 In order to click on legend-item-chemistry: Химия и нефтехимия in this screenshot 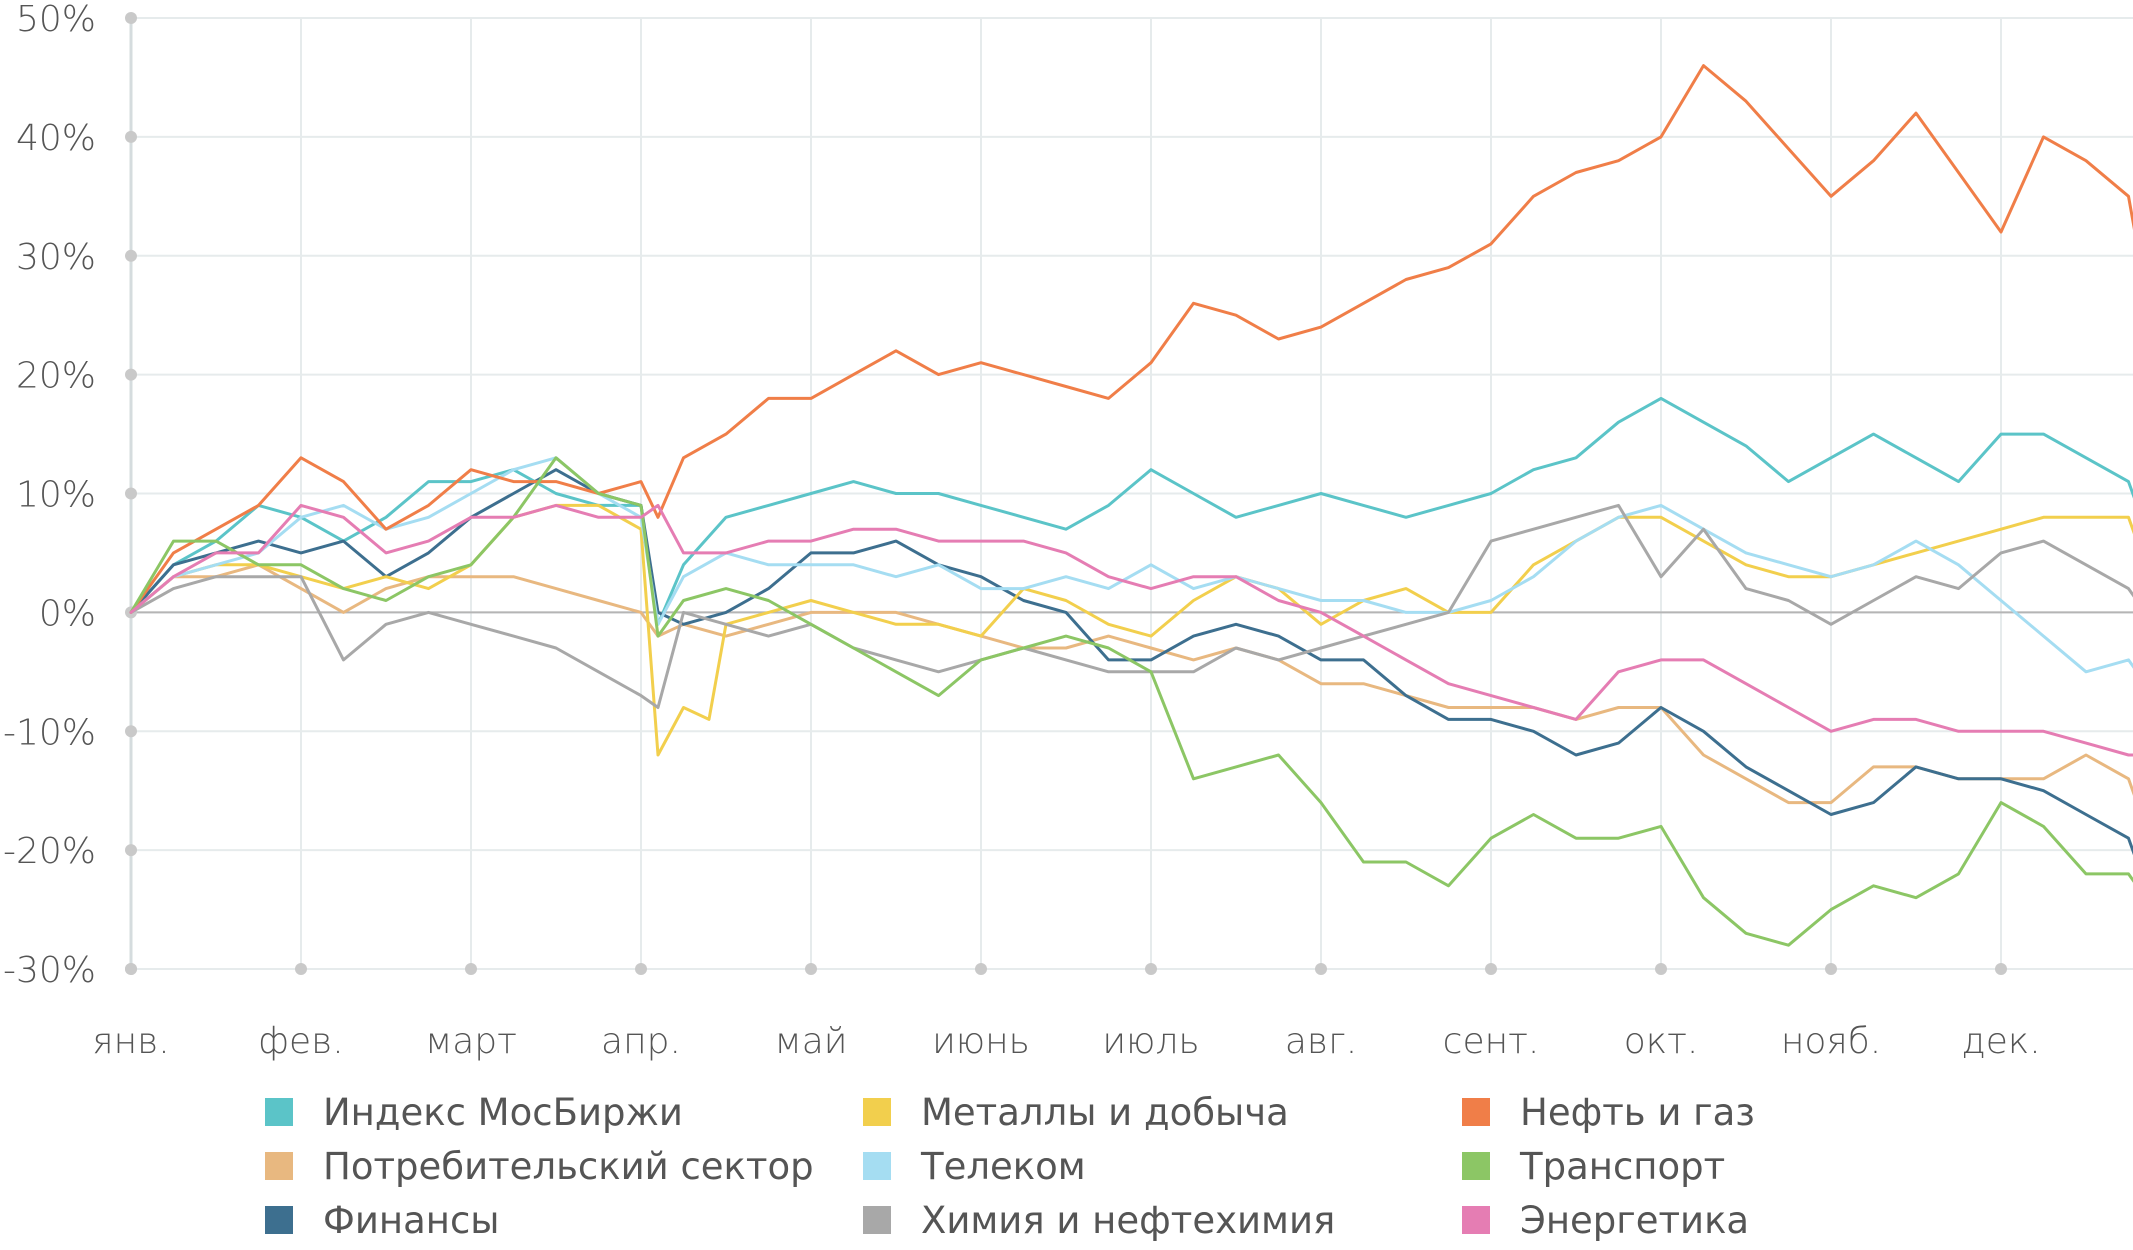, I will do `click(1099, 1220)`.